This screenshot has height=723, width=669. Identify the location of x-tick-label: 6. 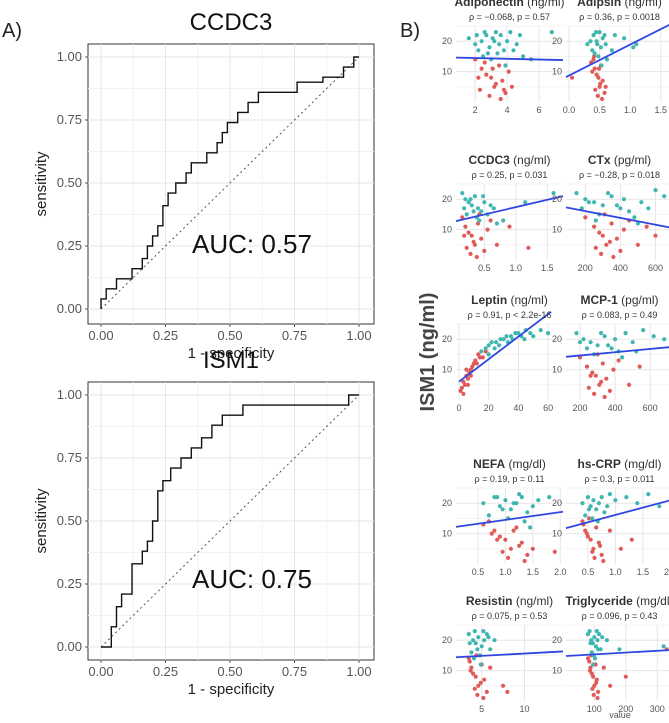
(539, 110).